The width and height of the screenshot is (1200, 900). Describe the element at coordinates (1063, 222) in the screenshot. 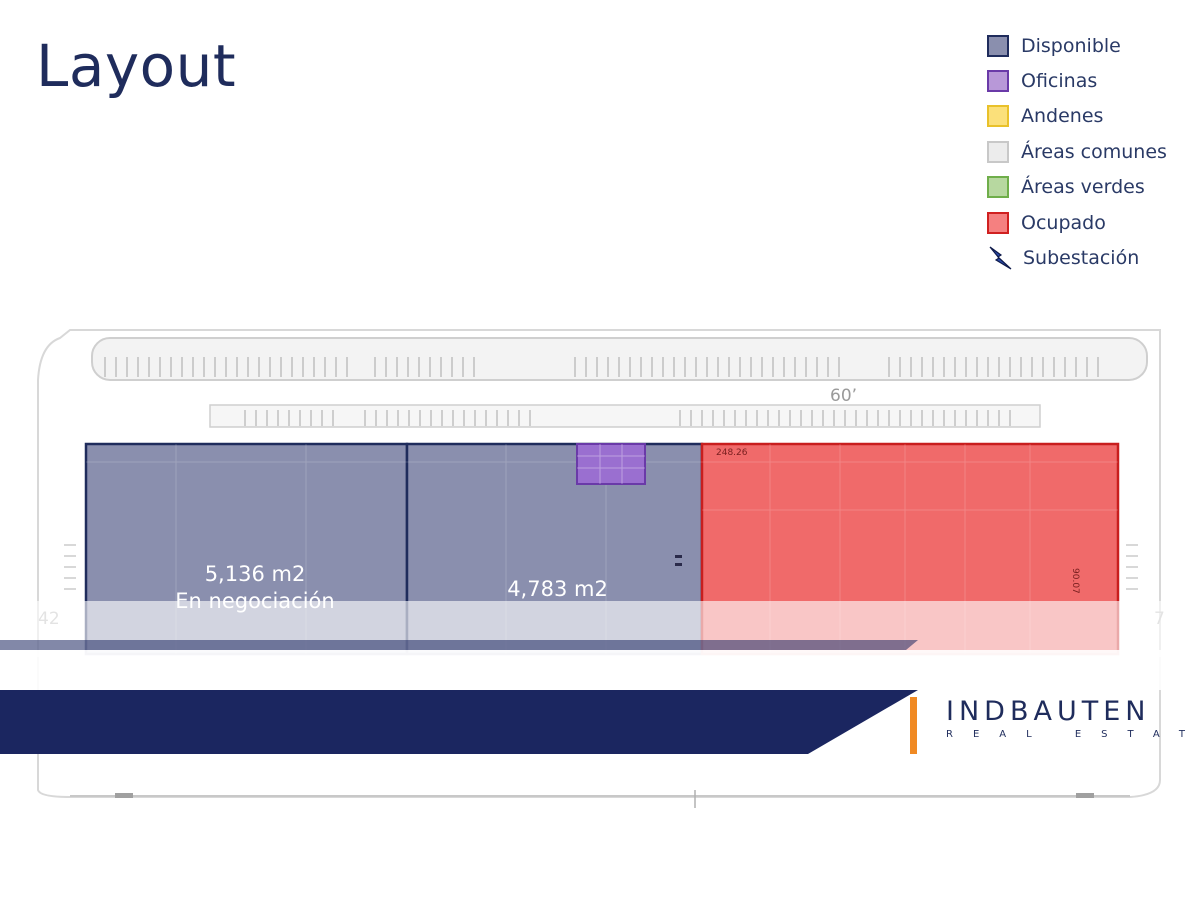

I see `legend-label: Ocupado` at that location.